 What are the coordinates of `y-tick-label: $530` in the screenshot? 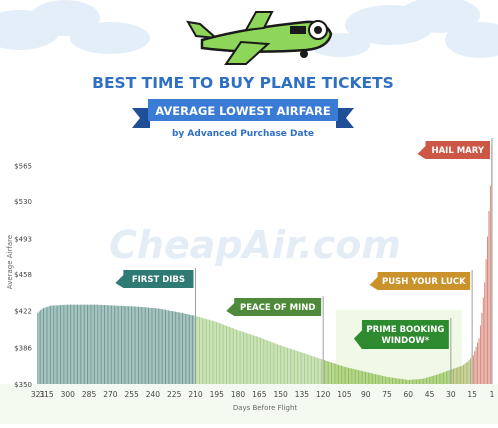 It's located at (23, 202).